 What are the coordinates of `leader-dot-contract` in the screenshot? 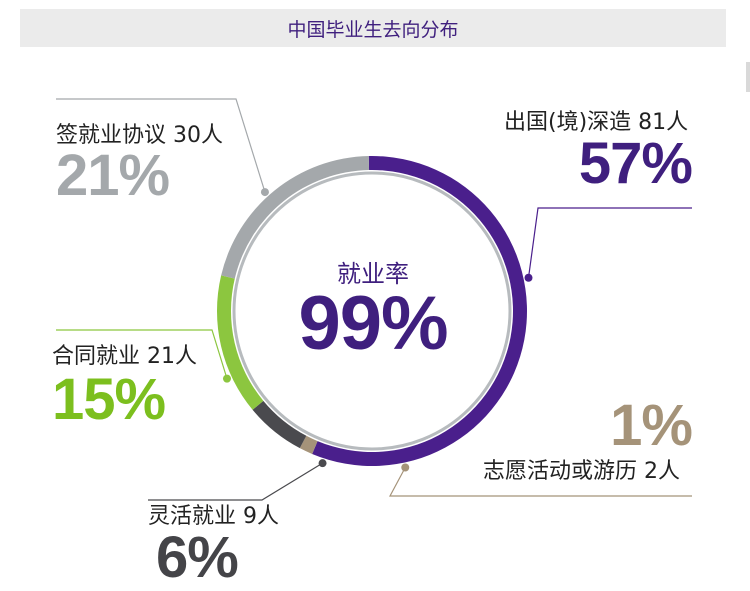 It's located at (226, 378).